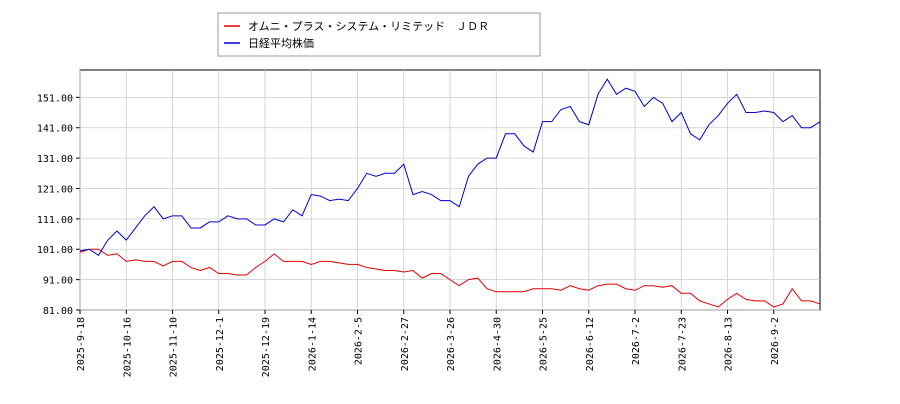  Describe the element at coordinates (682, 344) in the screenshot. I see `x-tick-label: 2026-7-23` at that location.